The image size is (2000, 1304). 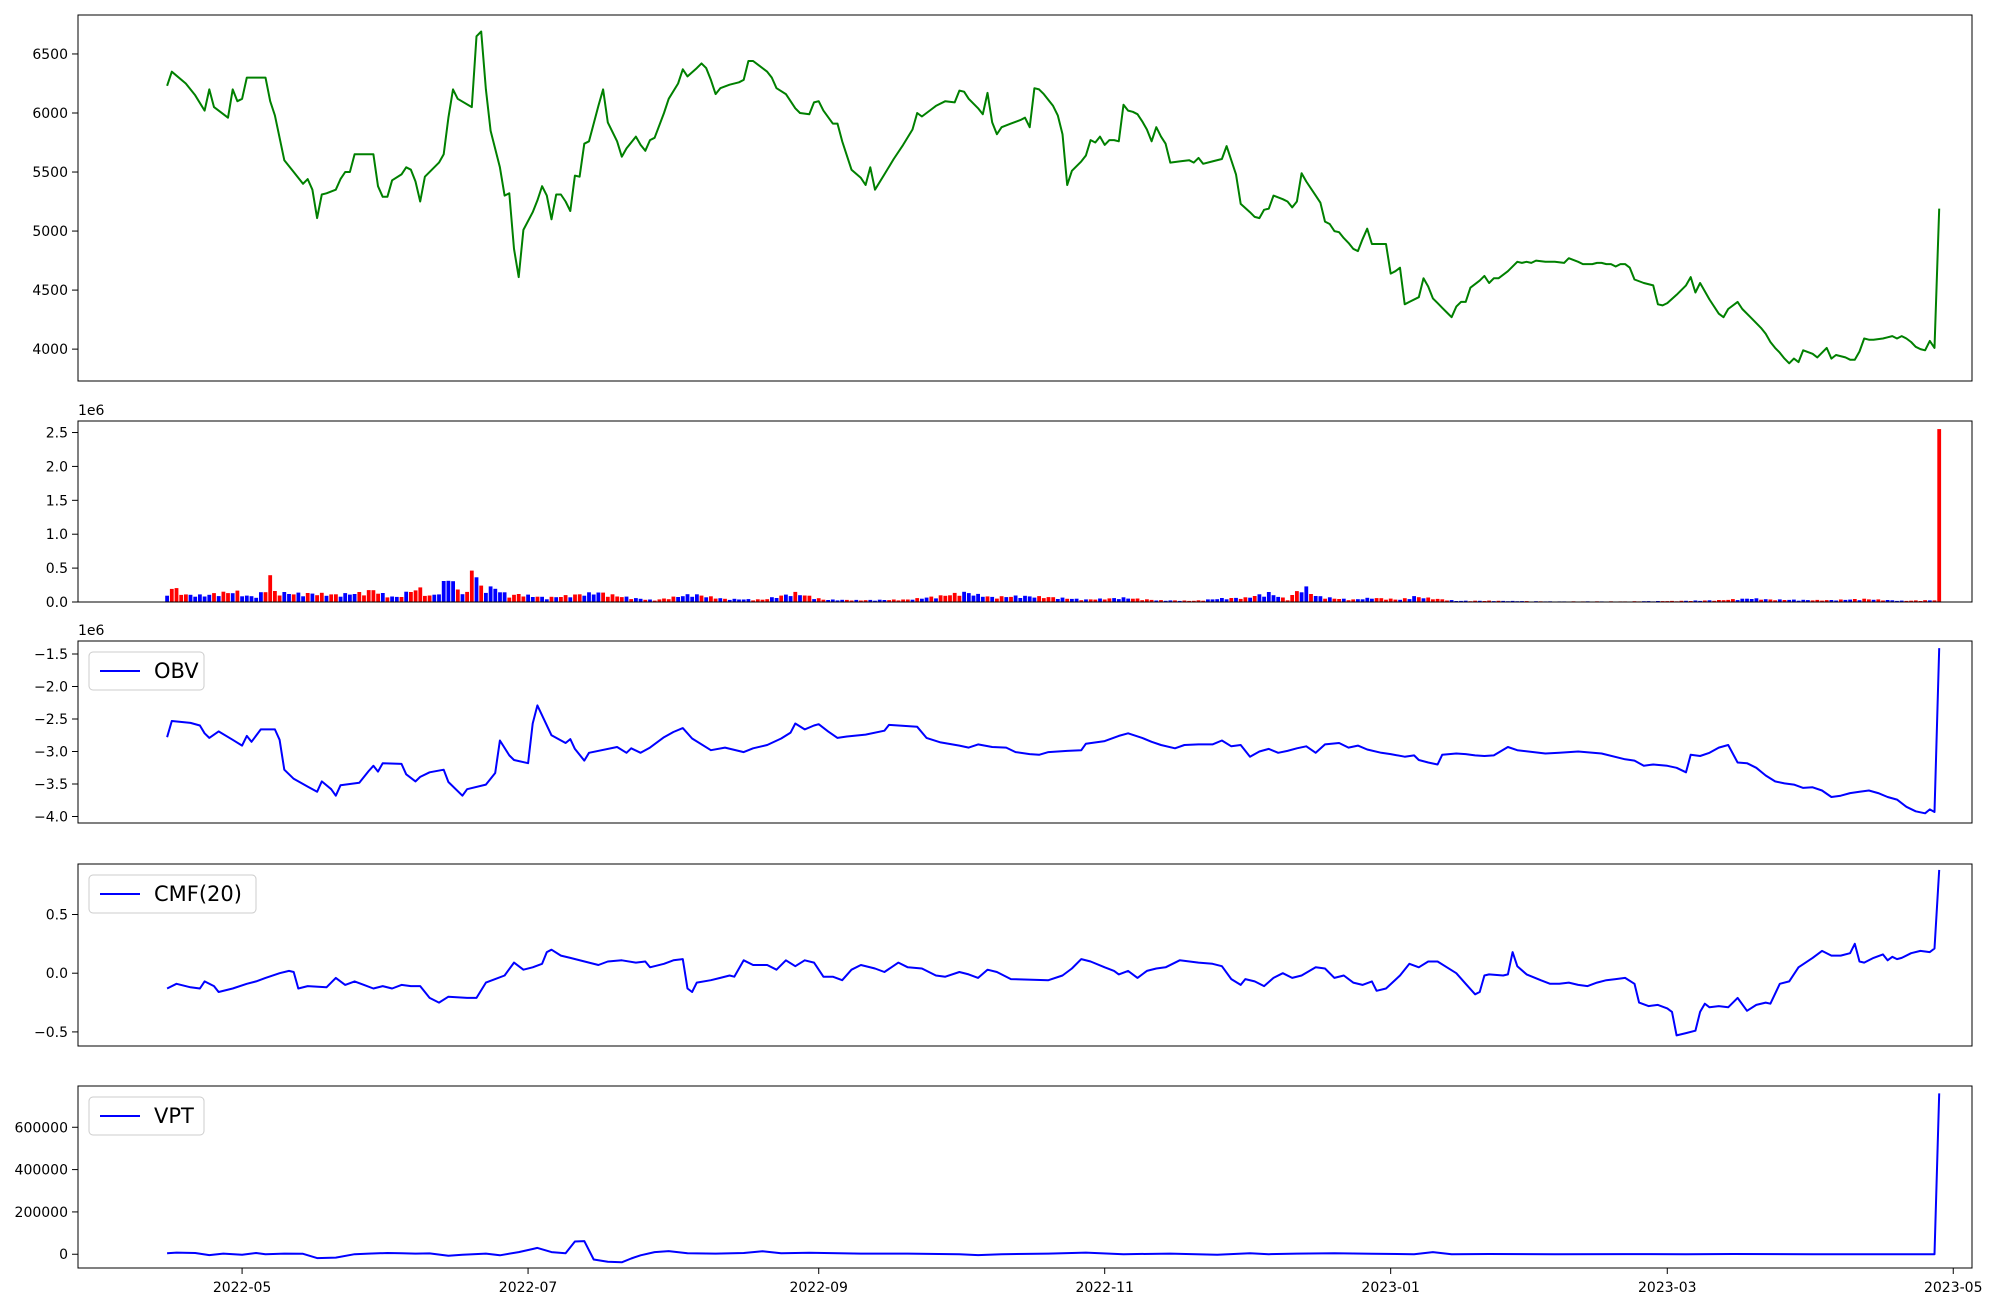 What do you see at coordinates (1667, 1288) in the screenshot?
I see `x-tick-label: 2023-03` at bounding box center [1667, 1288].